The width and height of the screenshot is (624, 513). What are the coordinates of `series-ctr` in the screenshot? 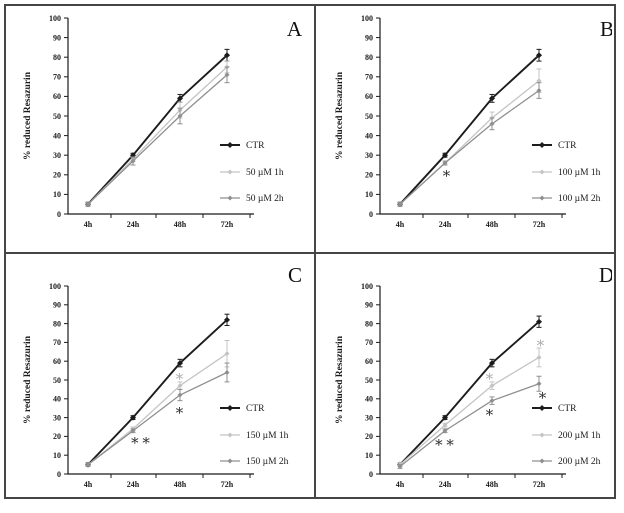 It's located at (157, 390).